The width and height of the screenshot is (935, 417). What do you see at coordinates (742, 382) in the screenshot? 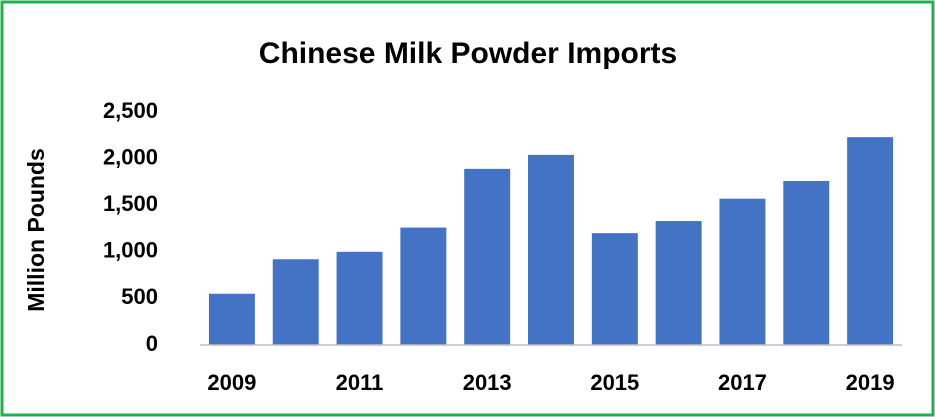
I see `x-tick-label: 2017` at bounding box center [742, 382].